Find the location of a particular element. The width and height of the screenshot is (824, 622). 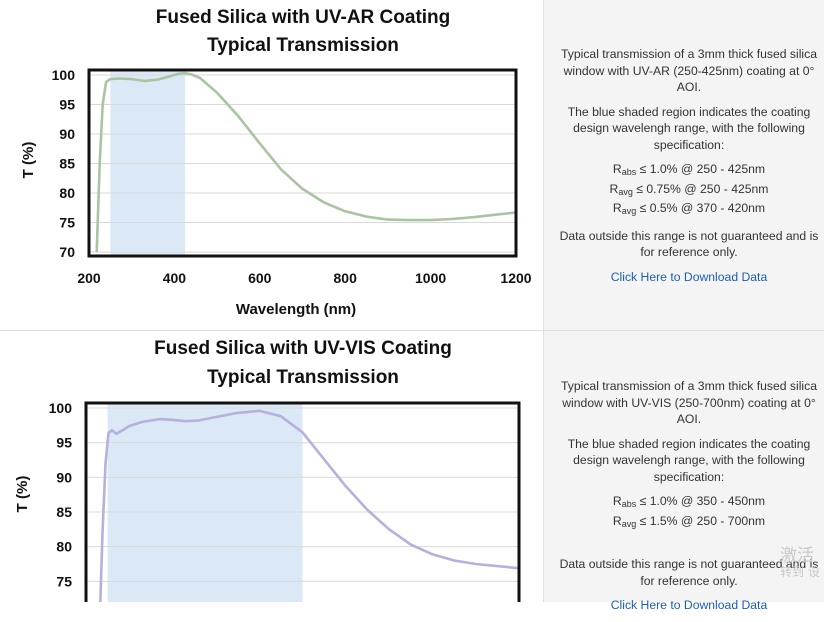

spec-line: Rabs ≤ 1.0% @ 250 - 425nm is located at coordinates (689, 169).